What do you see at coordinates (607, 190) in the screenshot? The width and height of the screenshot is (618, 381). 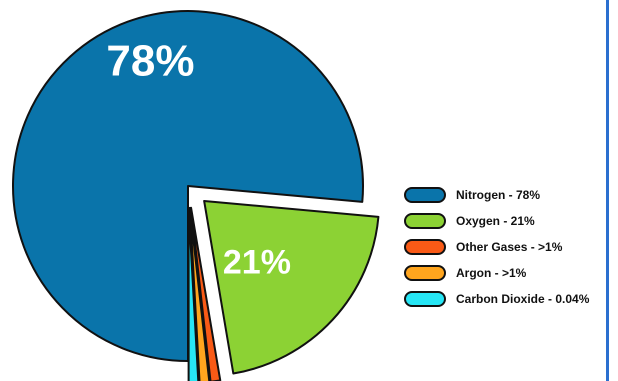 I see `frame-border` at bounding box center [607, 190].